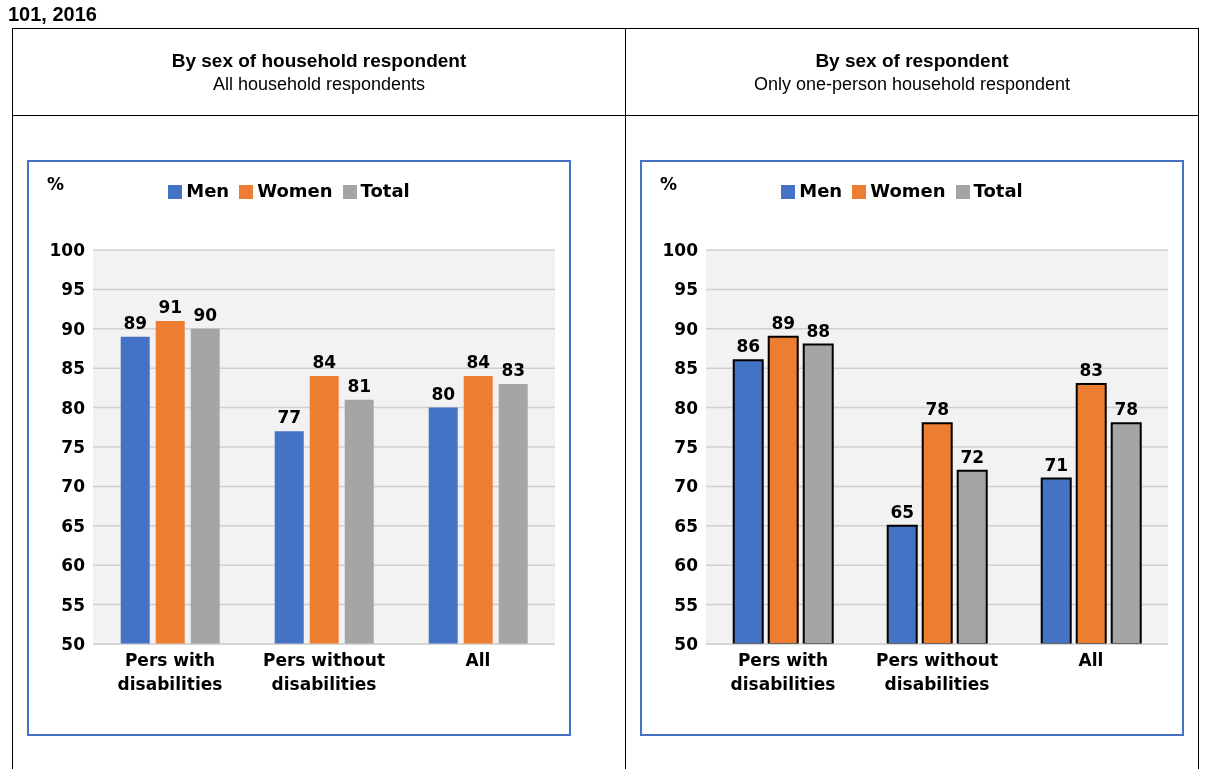 This screenshot has height=769, width=1208. What do you see at coordinates (972, 456) in the screenshot?
I see `data-label: 72` at bounding box center [972, 456].